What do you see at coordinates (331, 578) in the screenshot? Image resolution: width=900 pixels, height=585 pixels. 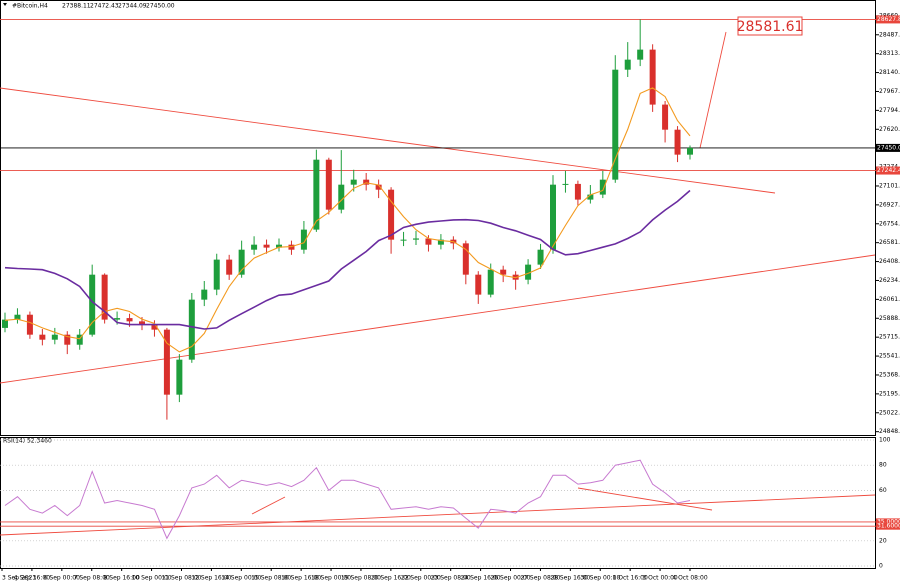 I see `x-tick-label: 18 Sep 00:00` at bounding box center [331, 578].